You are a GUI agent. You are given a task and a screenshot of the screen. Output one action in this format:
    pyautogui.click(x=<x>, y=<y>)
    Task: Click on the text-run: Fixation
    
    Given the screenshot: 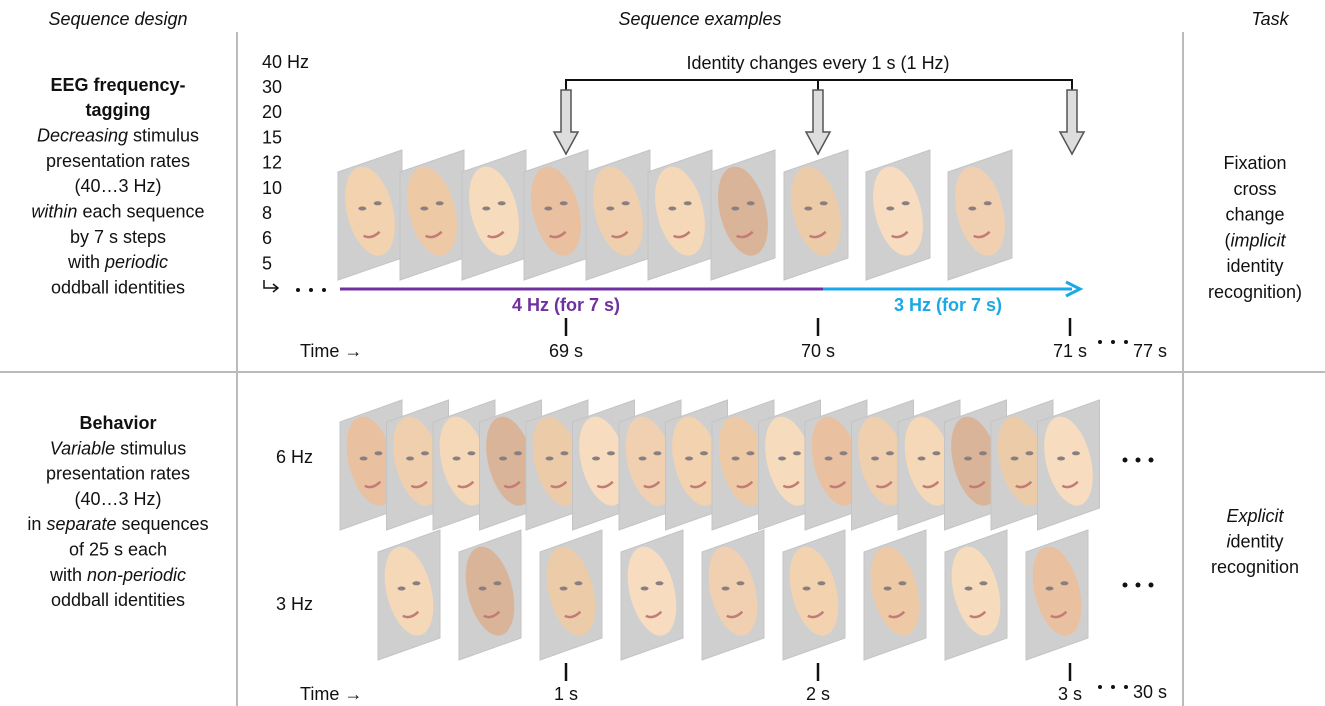 What is the action you would take?
    pyautogui.click(x=1254, y=163)
    